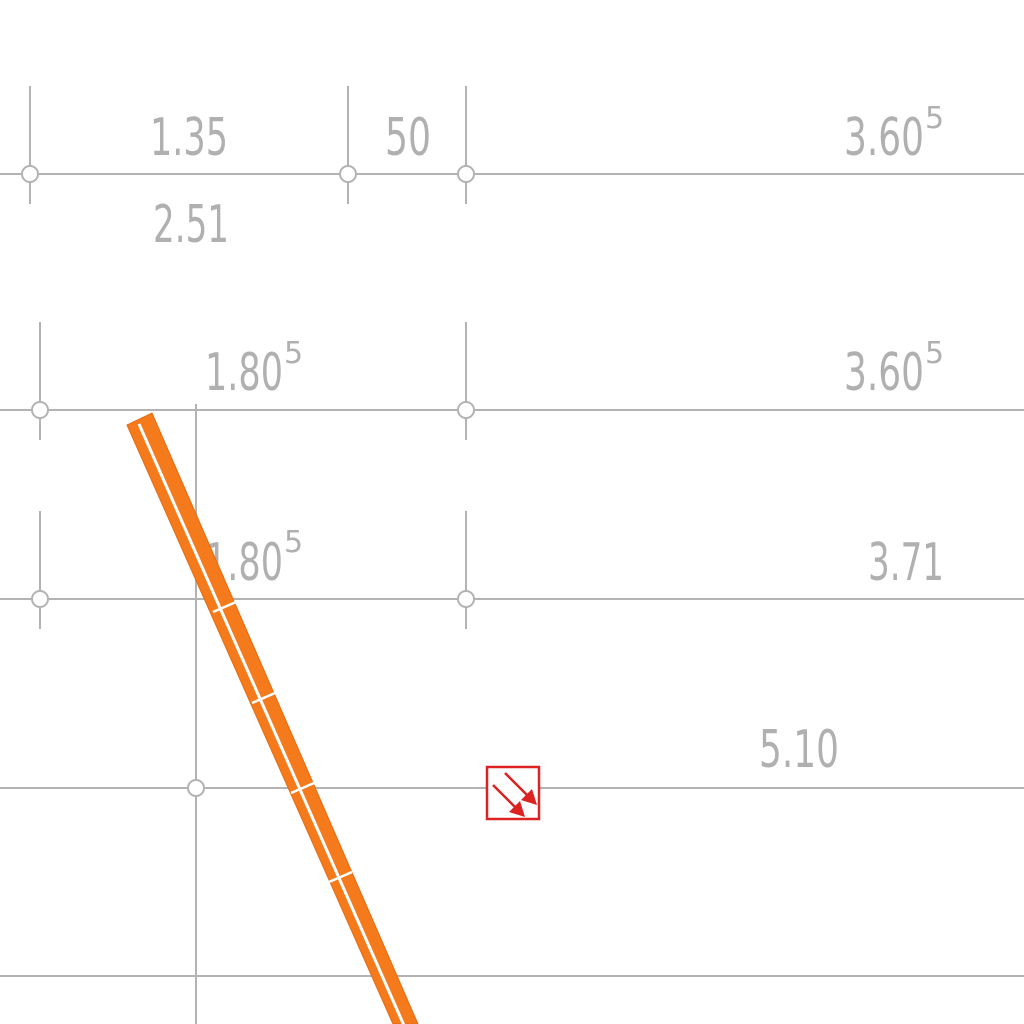 This screenshot has width=1024, height=1024. I want to click on svg-text: 3.71, so click(906, 563).